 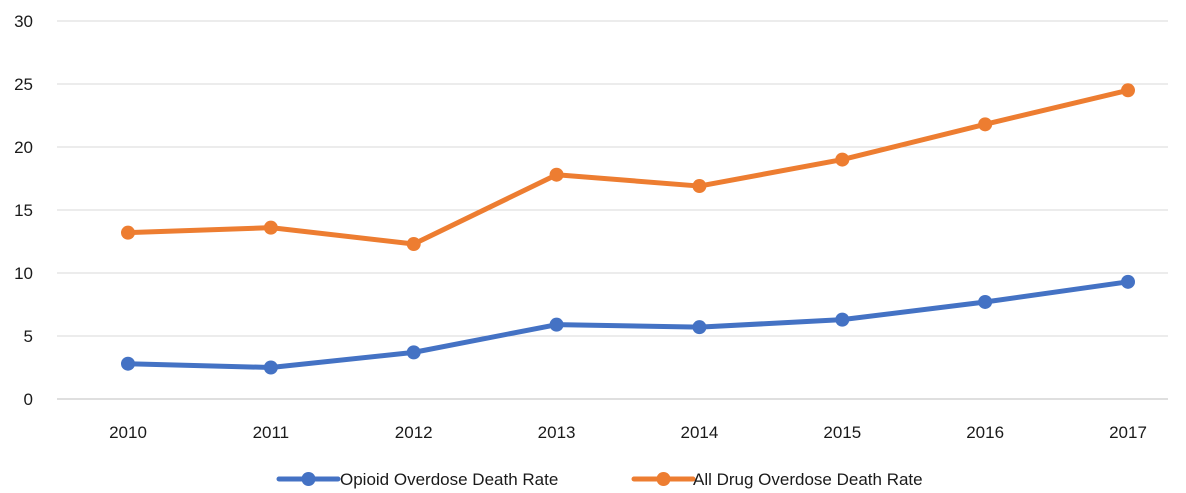 What do you see at coordinates (842, 432) in the screenshot?
I see `x-tick-label: 2015` at bounding box center [842, 432].